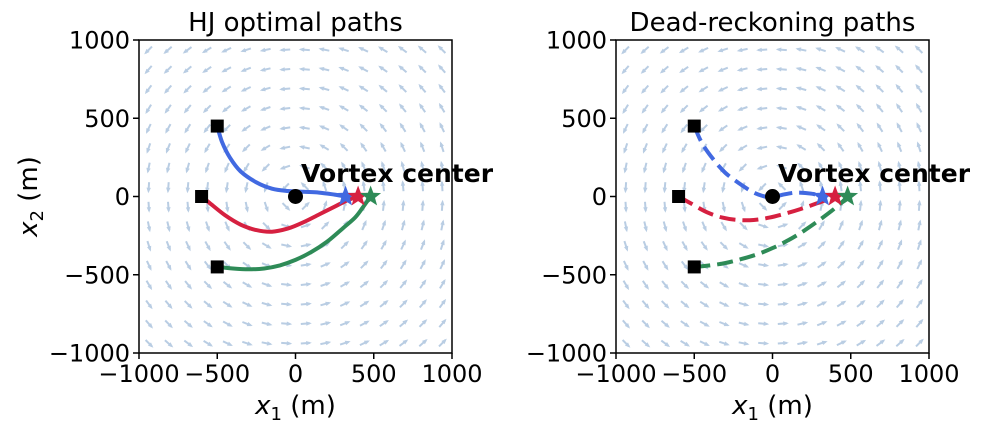 The image size is (997, 429). Describe the element at coordinates (295, 23) in the screenshot. I see `panel-title: HJ optimal paths` at that location.